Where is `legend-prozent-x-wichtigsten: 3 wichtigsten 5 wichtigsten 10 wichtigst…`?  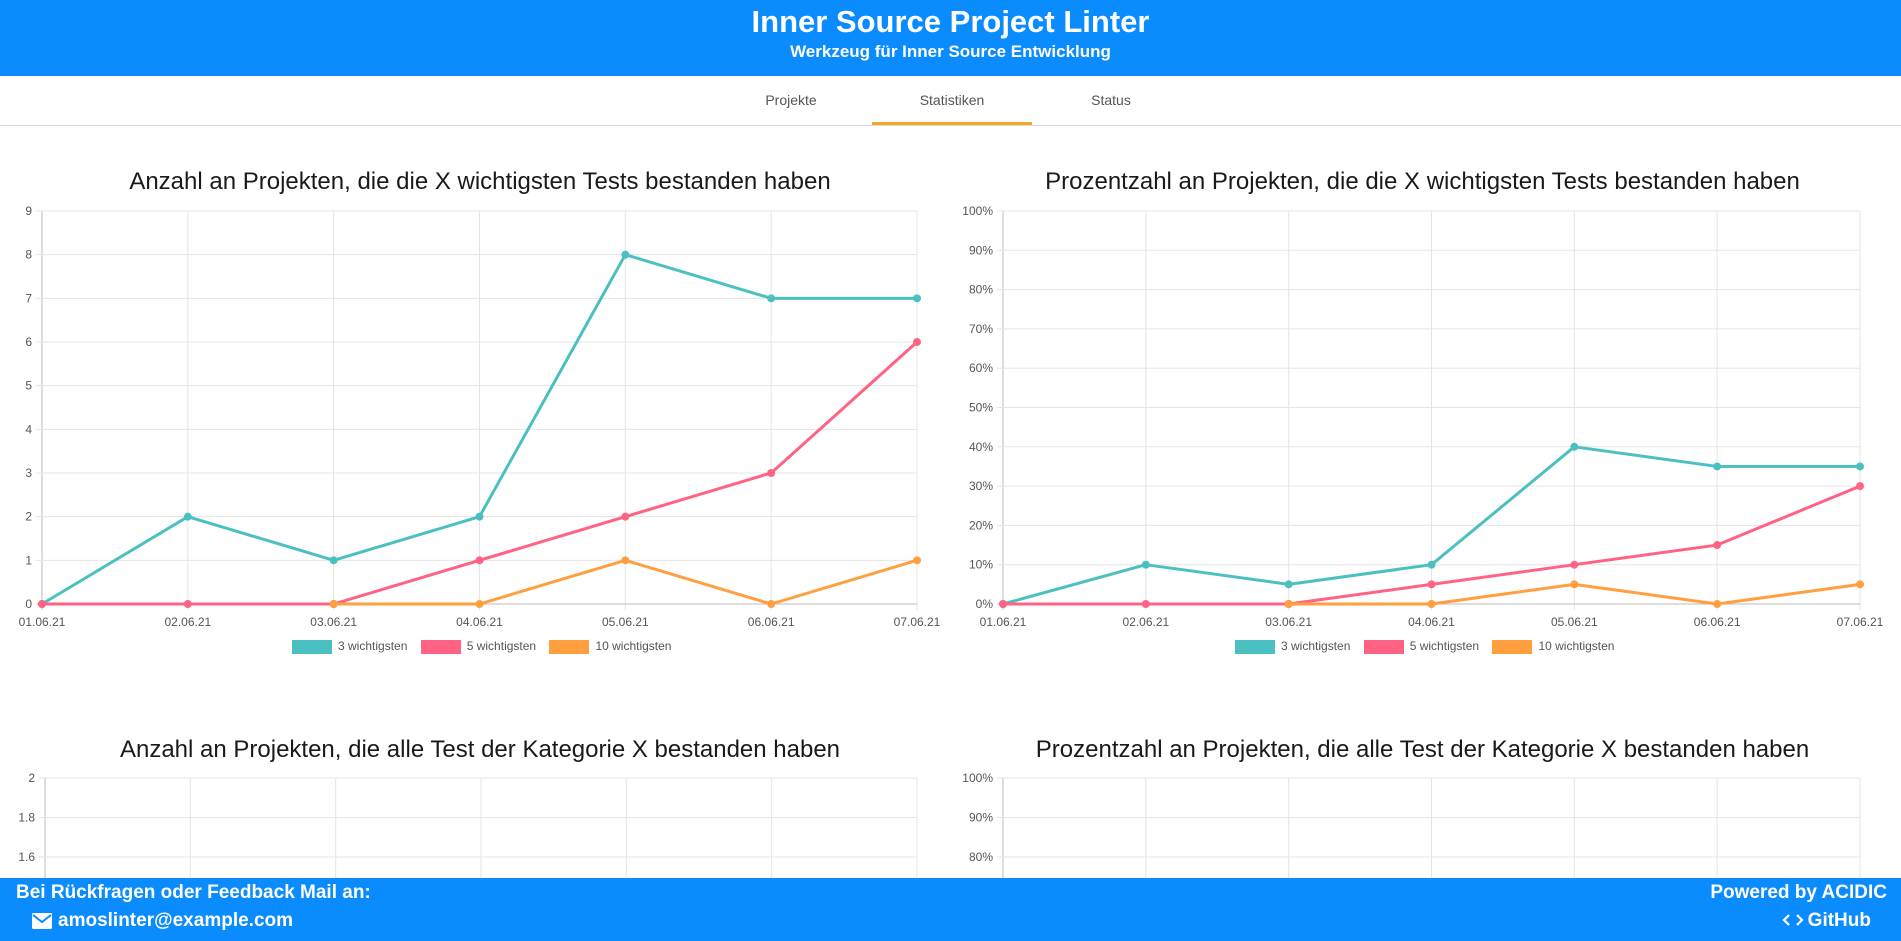
legend-prozent-x-wichtigsten: 3 wichtigsten 5 wichtigsten 10 wichtigst… is located at coordinates (1429, 649).